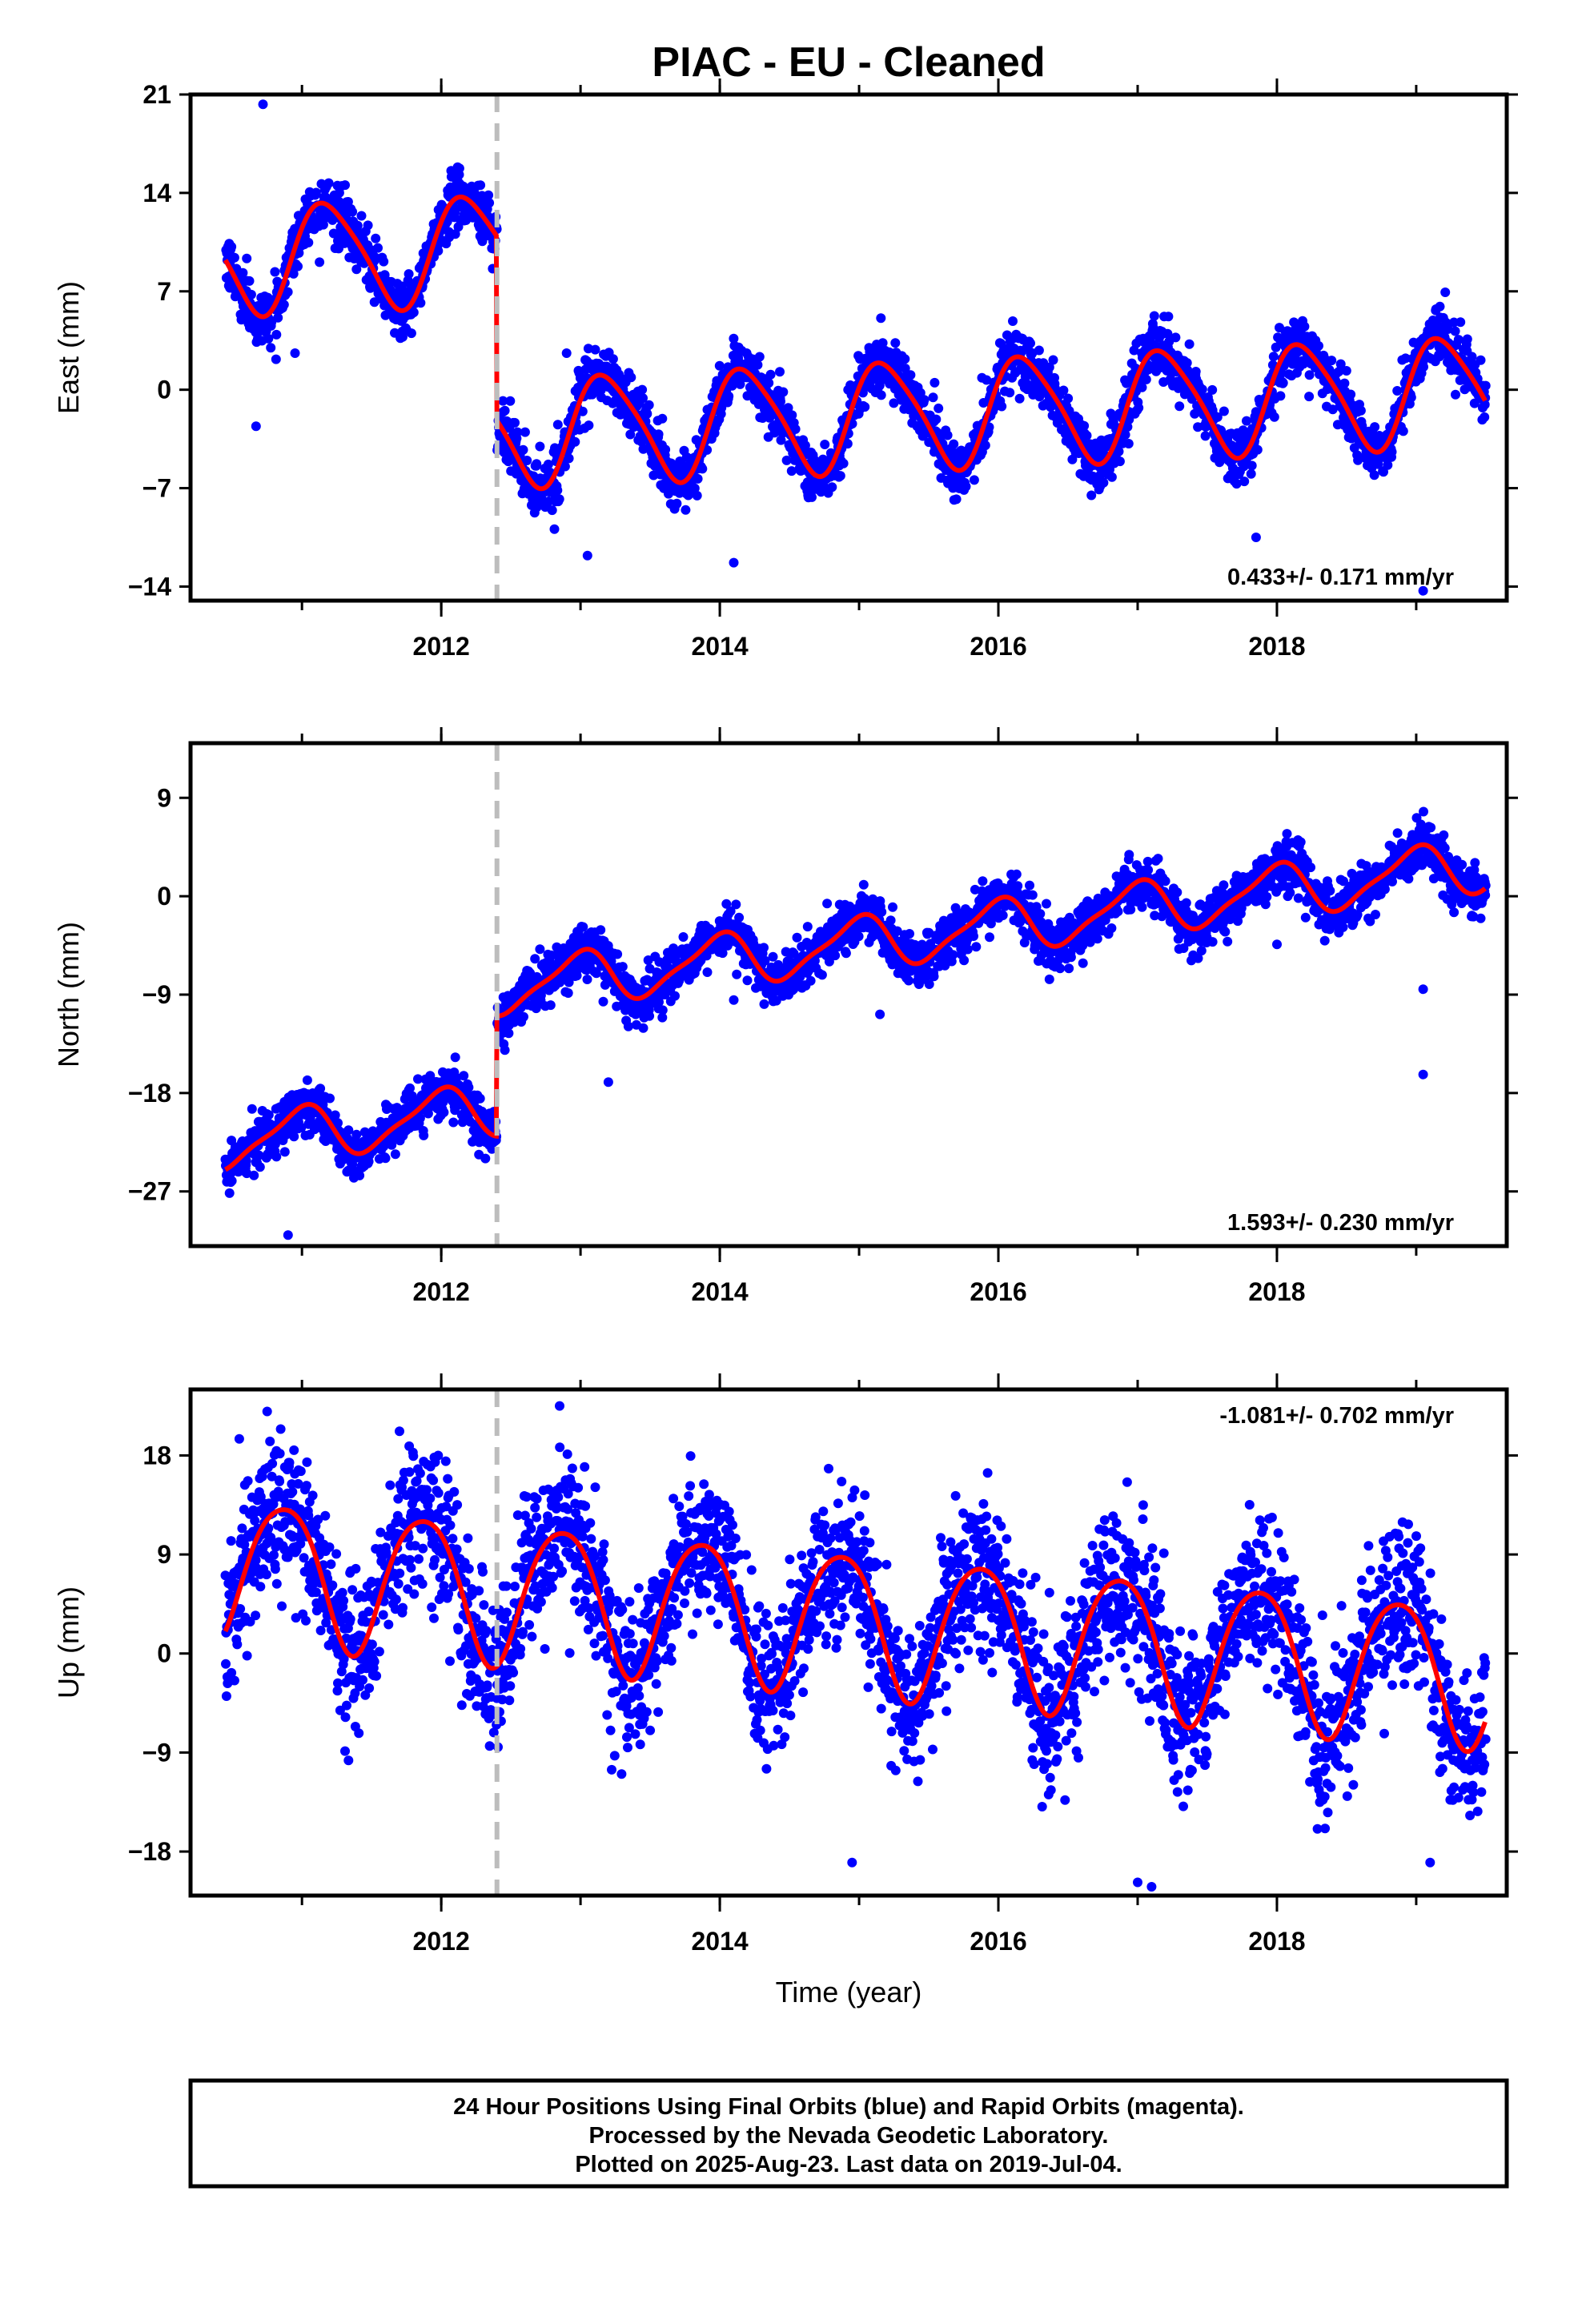 This screenshot has width=1582, height=2324. What do you see at coordinates (164, 291) in the screenshot?
I see `y-tick-label: 7` at bounding box center [164, 291].